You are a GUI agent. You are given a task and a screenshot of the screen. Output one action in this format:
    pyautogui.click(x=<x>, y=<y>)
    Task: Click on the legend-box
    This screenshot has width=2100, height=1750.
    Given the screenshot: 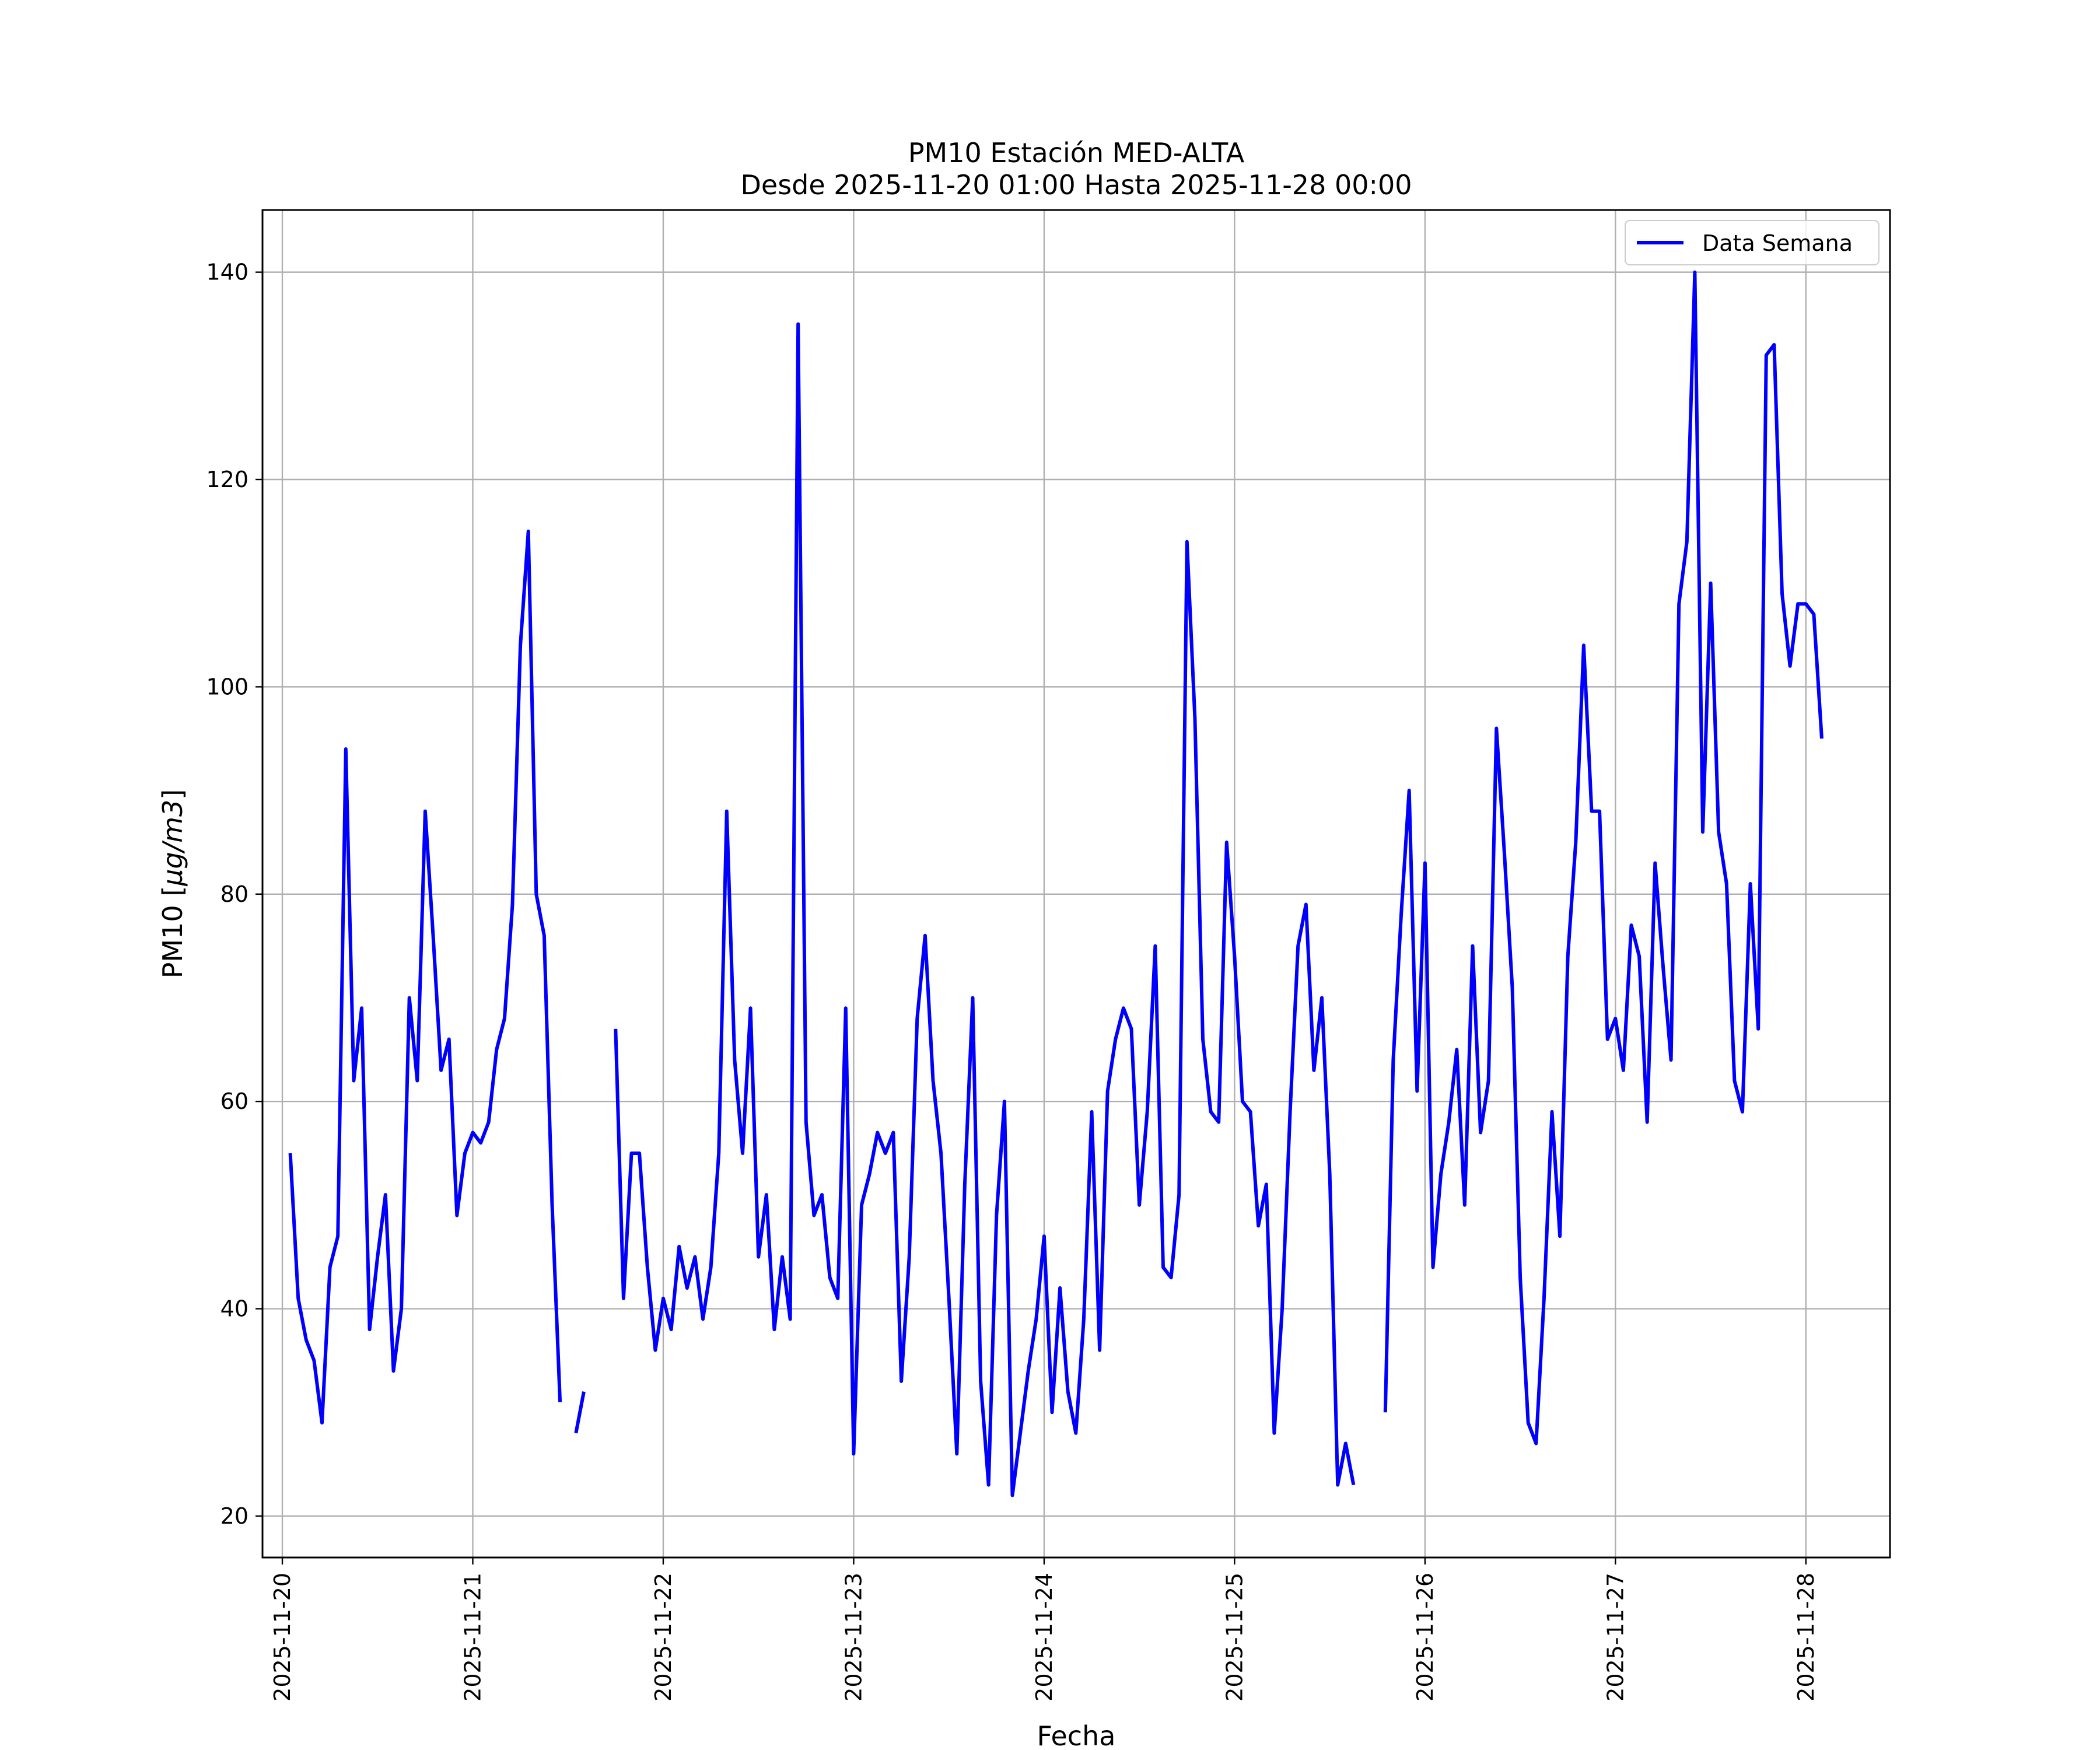 What is the action you would take?
    pyautogui.click(x=1752, y=242)
    